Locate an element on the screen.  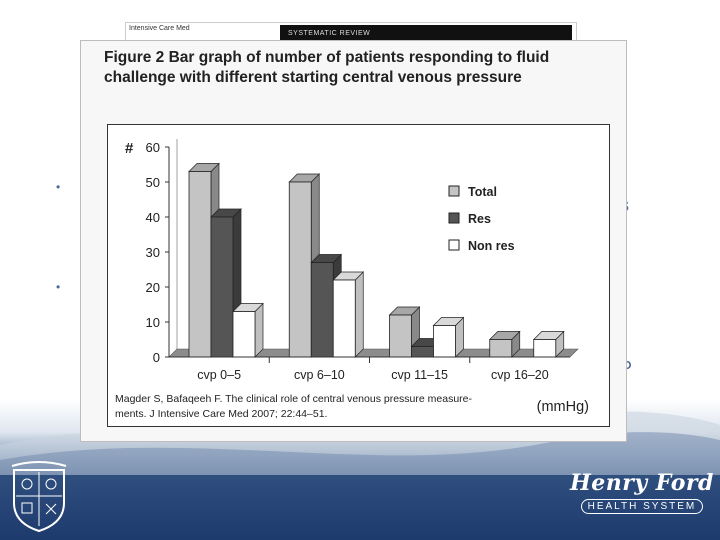
journal-banner: SYSTEMATIC REVIEW is located at coordinates (426, 33).